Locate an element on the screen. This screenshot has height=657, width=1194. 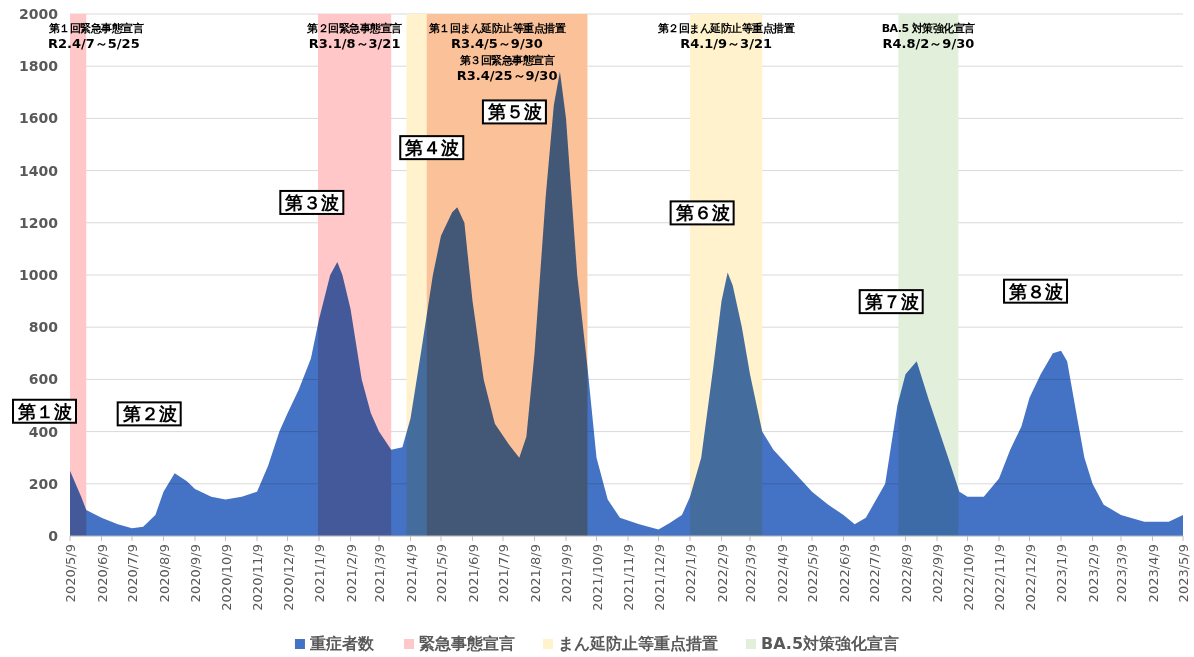
x-tick-label: 2021/7/9 is located at coordinates (503, 573).